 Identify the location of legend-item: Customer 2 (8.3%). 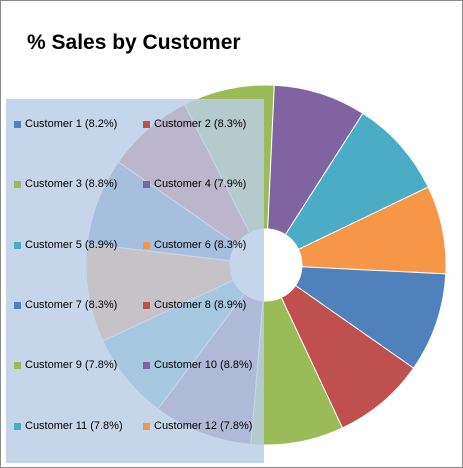
(194, 124).